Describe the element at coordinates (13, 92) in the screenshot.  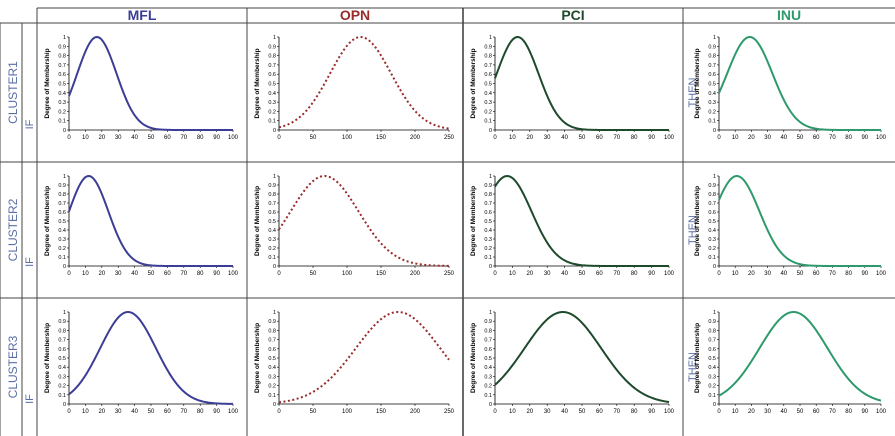
I see `row-label-cluster1: CLUSTER1` at that location.